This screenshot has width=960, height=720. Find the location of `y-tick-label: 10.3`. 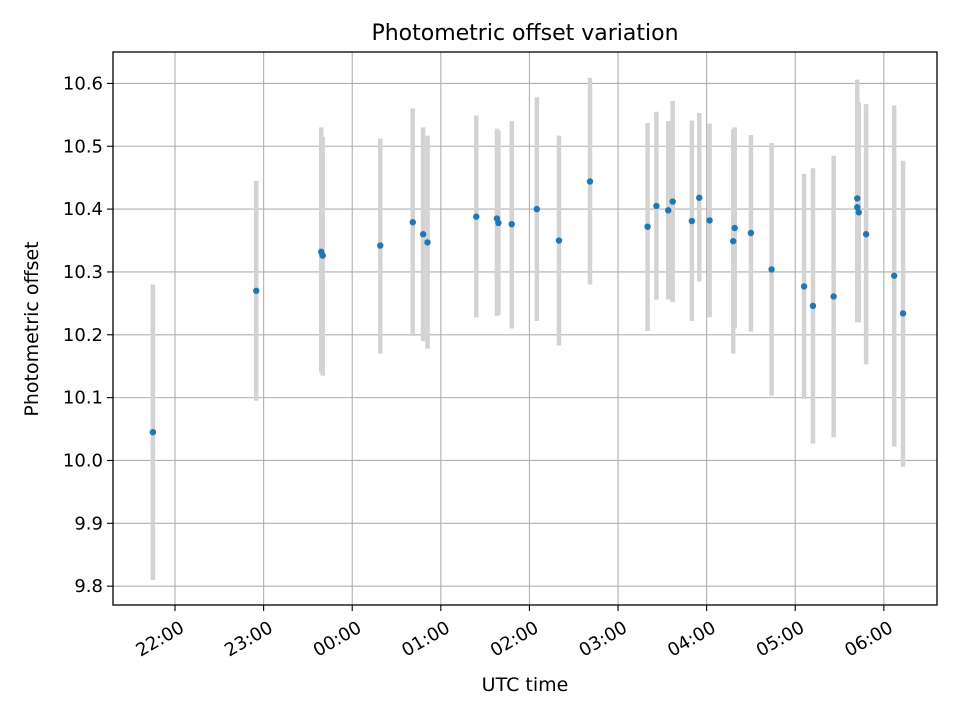

y-tick-label: 10.3 is located at coordinates (83, 272).